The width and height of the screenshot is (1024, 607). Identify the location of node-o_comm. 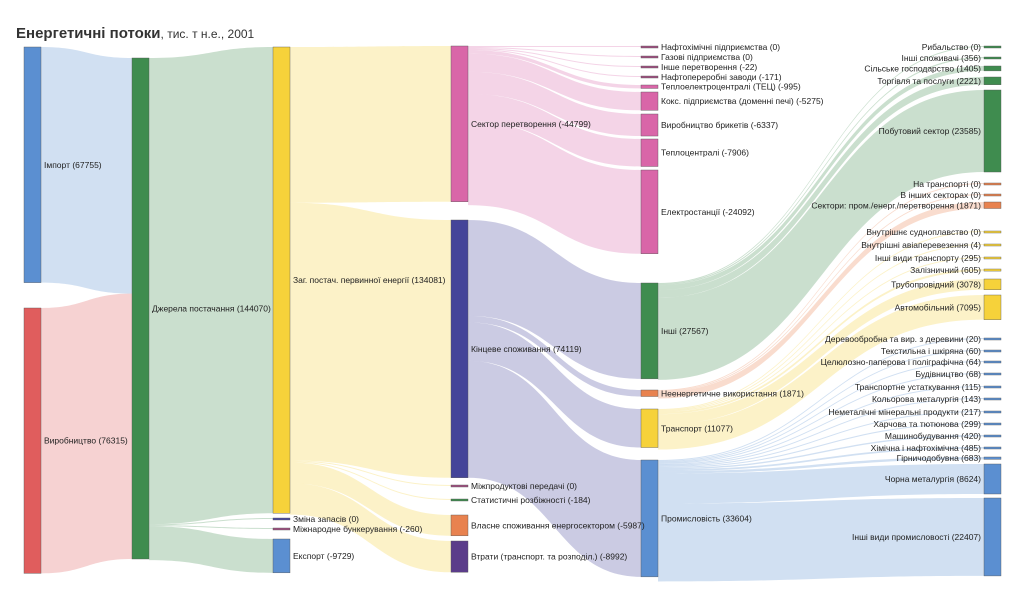
(992, 80).